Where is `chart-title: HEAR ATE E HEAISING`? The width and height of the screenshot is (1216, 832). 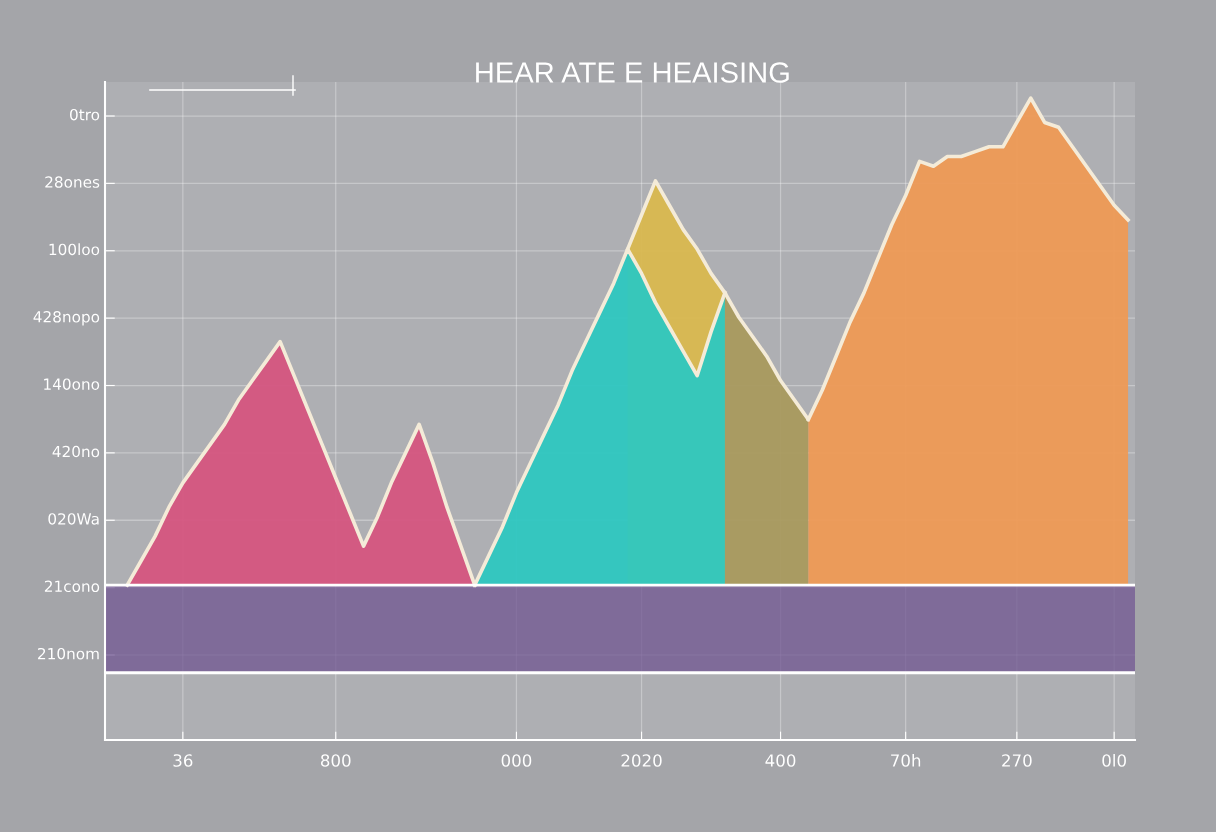 chart-title: HEAR ATE E HEAISING is located at coordinates (632, 72).